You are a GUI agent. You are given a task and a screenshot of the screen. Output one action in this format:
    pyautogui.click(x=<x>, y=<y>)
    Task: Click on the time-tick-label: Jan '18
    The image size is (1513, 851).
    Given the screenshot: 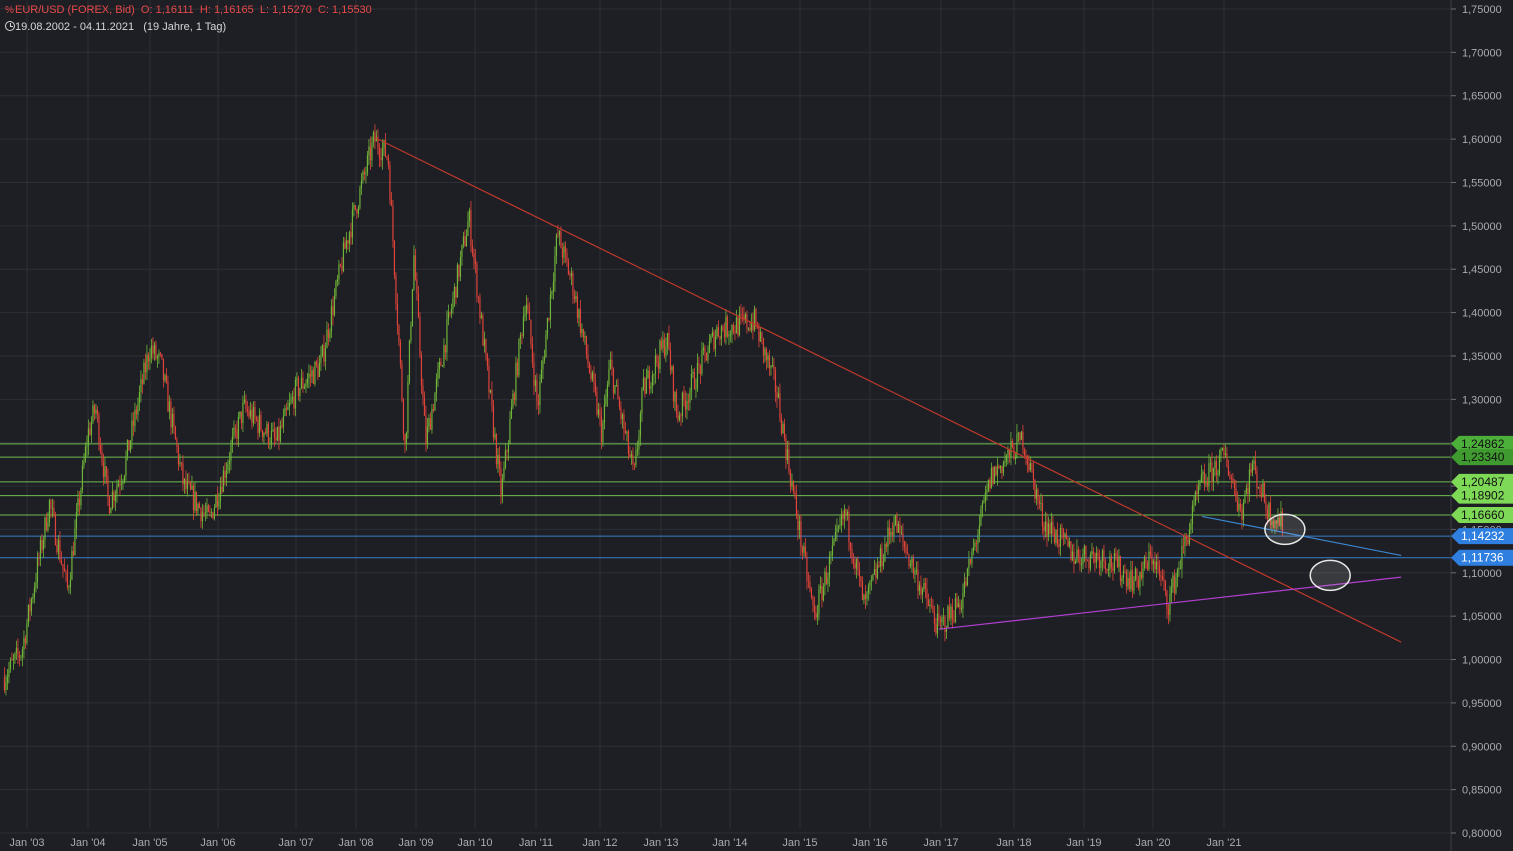 What is the action you would take?
    pyautogui.click(x=1013, y=843)
    